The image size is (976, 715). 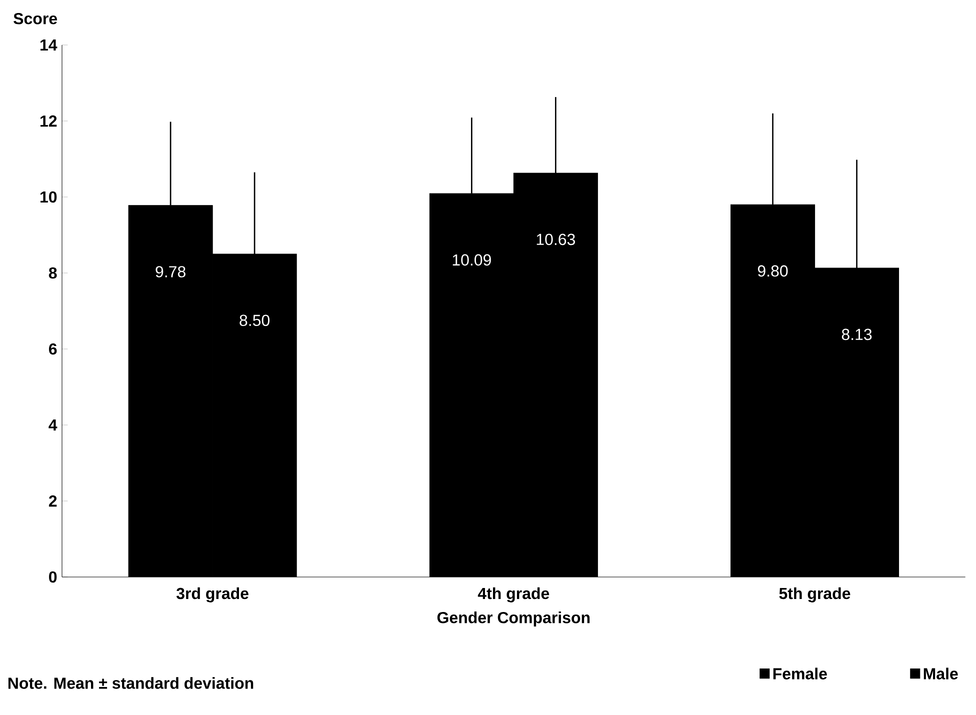 What do you see at coordinates (471, 260) in the screenshot?
I see `data-label: 10.09` at bounding box center [471, 260].